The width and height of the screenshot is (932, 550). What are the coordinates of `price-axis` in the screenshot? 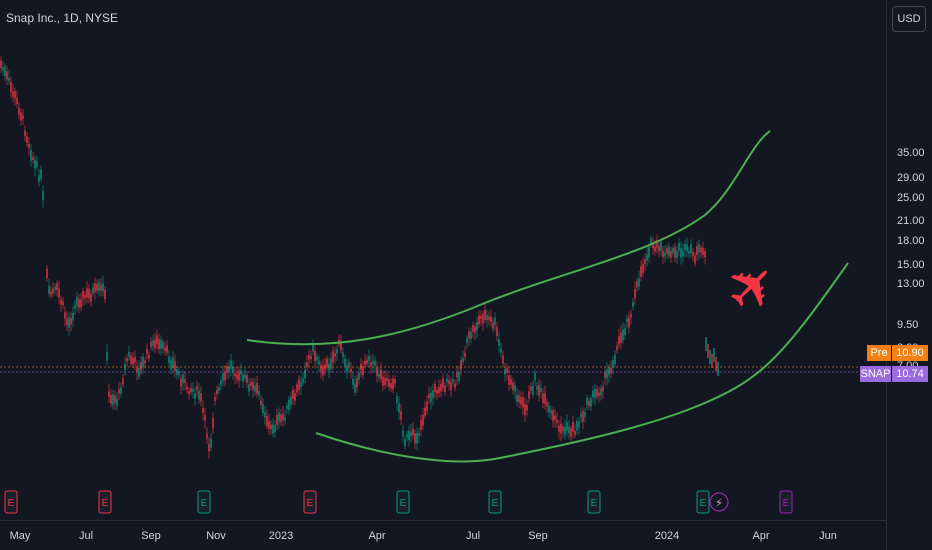 It's located at (909, 275).